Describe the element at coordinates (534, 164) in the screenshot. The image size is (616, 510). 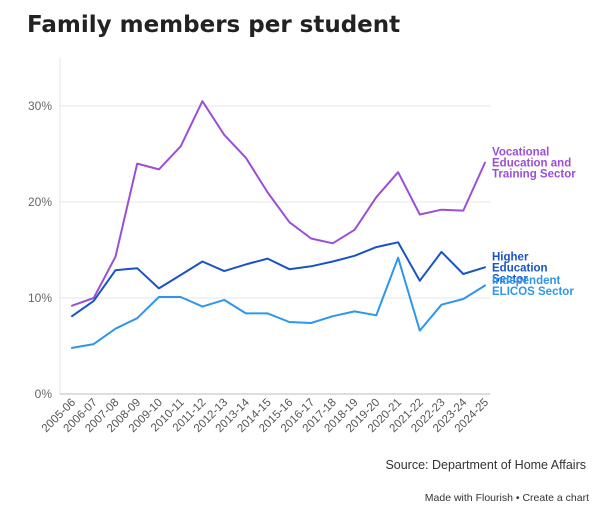
I see `series-label-0: Vocational Education and Training Sector` at that location.